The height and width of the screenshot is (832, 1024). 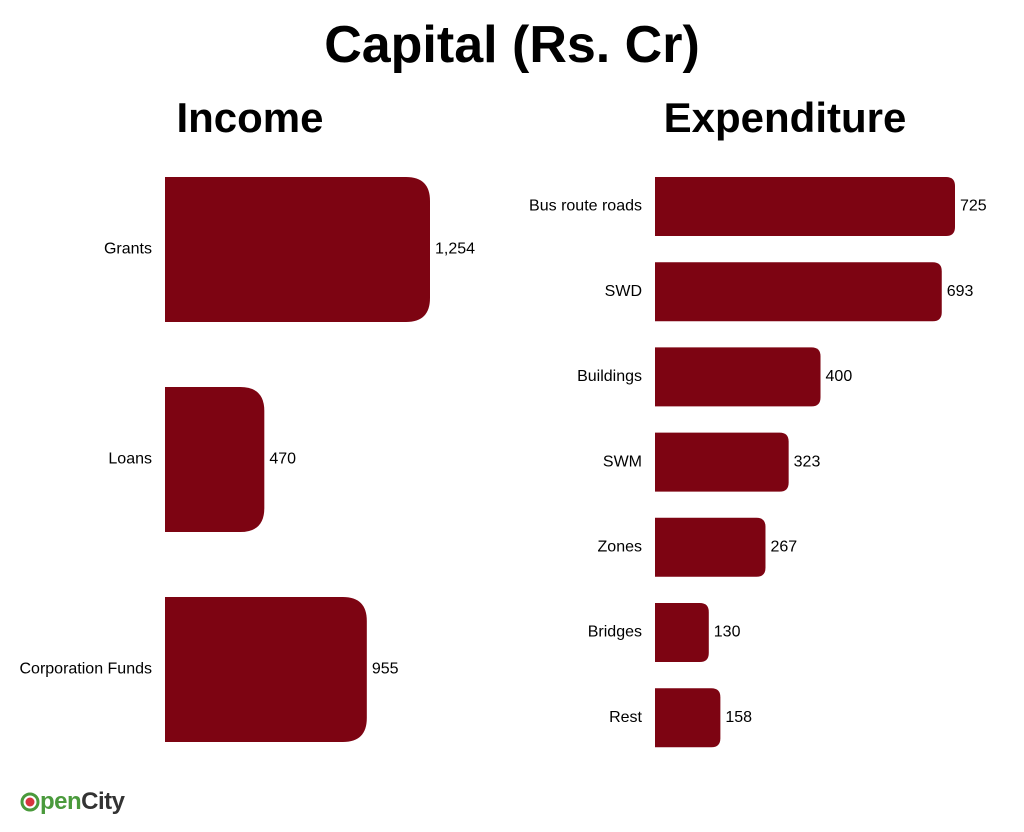 What do you see at coordinates (622, 461) in the screenshot?
I see `expenditure-category-label-3: SWM` at bounding box center [622, 461].